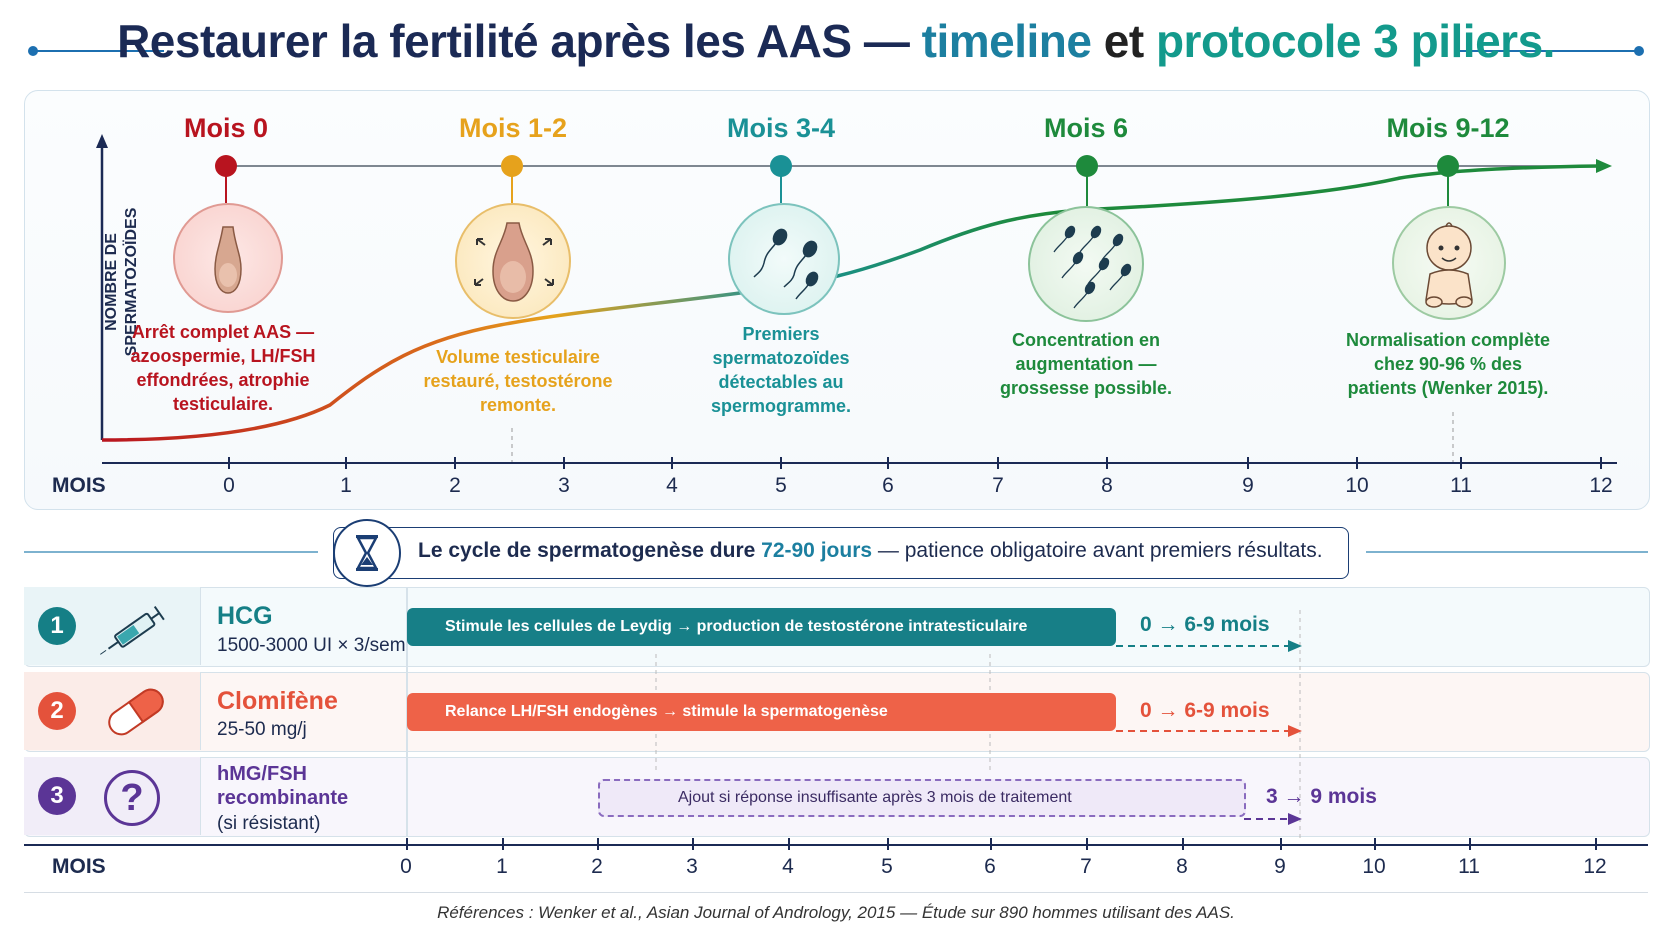 The width and height of the screenshot is (1672, 941). What do you see at coordinates (836, 845) in the screenshot?
I see `bottom-axis-line` at bounding box center [836, 845].